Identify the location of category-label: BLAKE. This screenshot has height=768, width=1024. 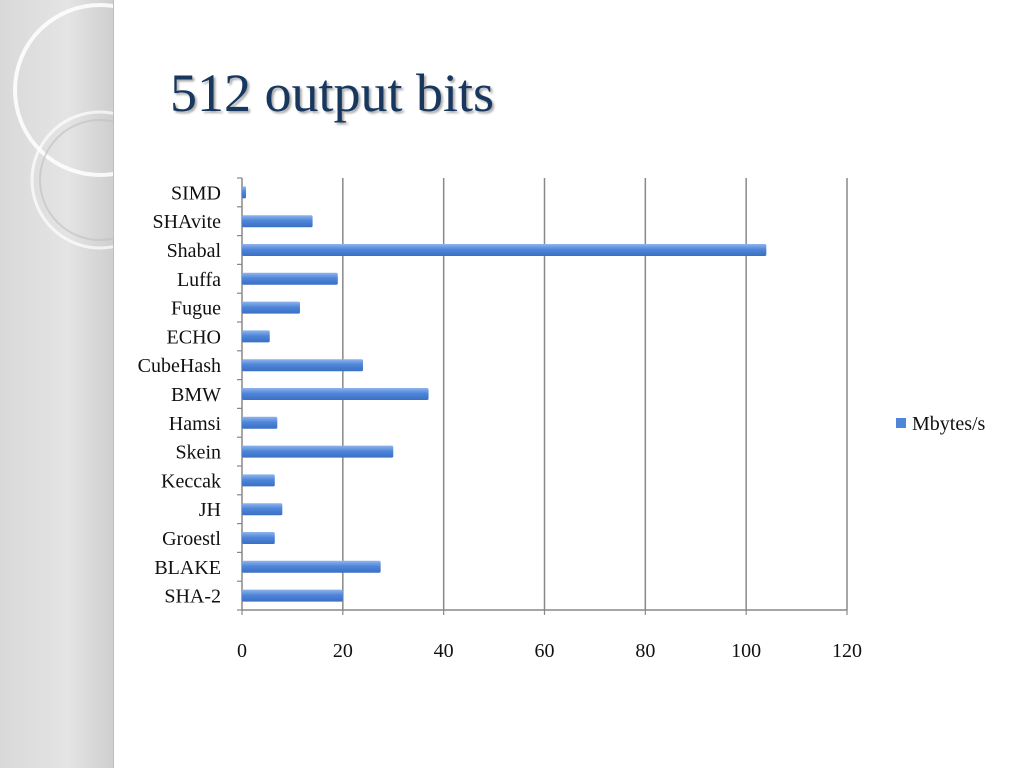
(187, 568).